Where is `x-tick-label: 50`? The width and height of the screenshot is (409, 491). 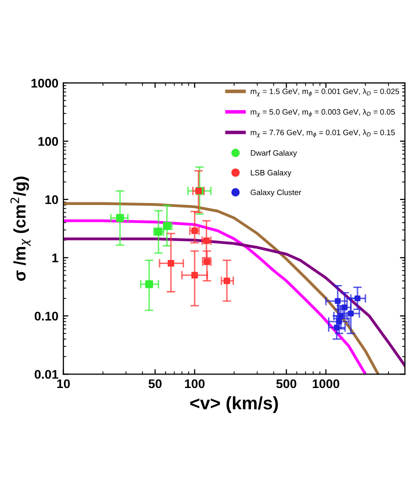
x-tick-label: 50 is located at coordinates (155, 383).